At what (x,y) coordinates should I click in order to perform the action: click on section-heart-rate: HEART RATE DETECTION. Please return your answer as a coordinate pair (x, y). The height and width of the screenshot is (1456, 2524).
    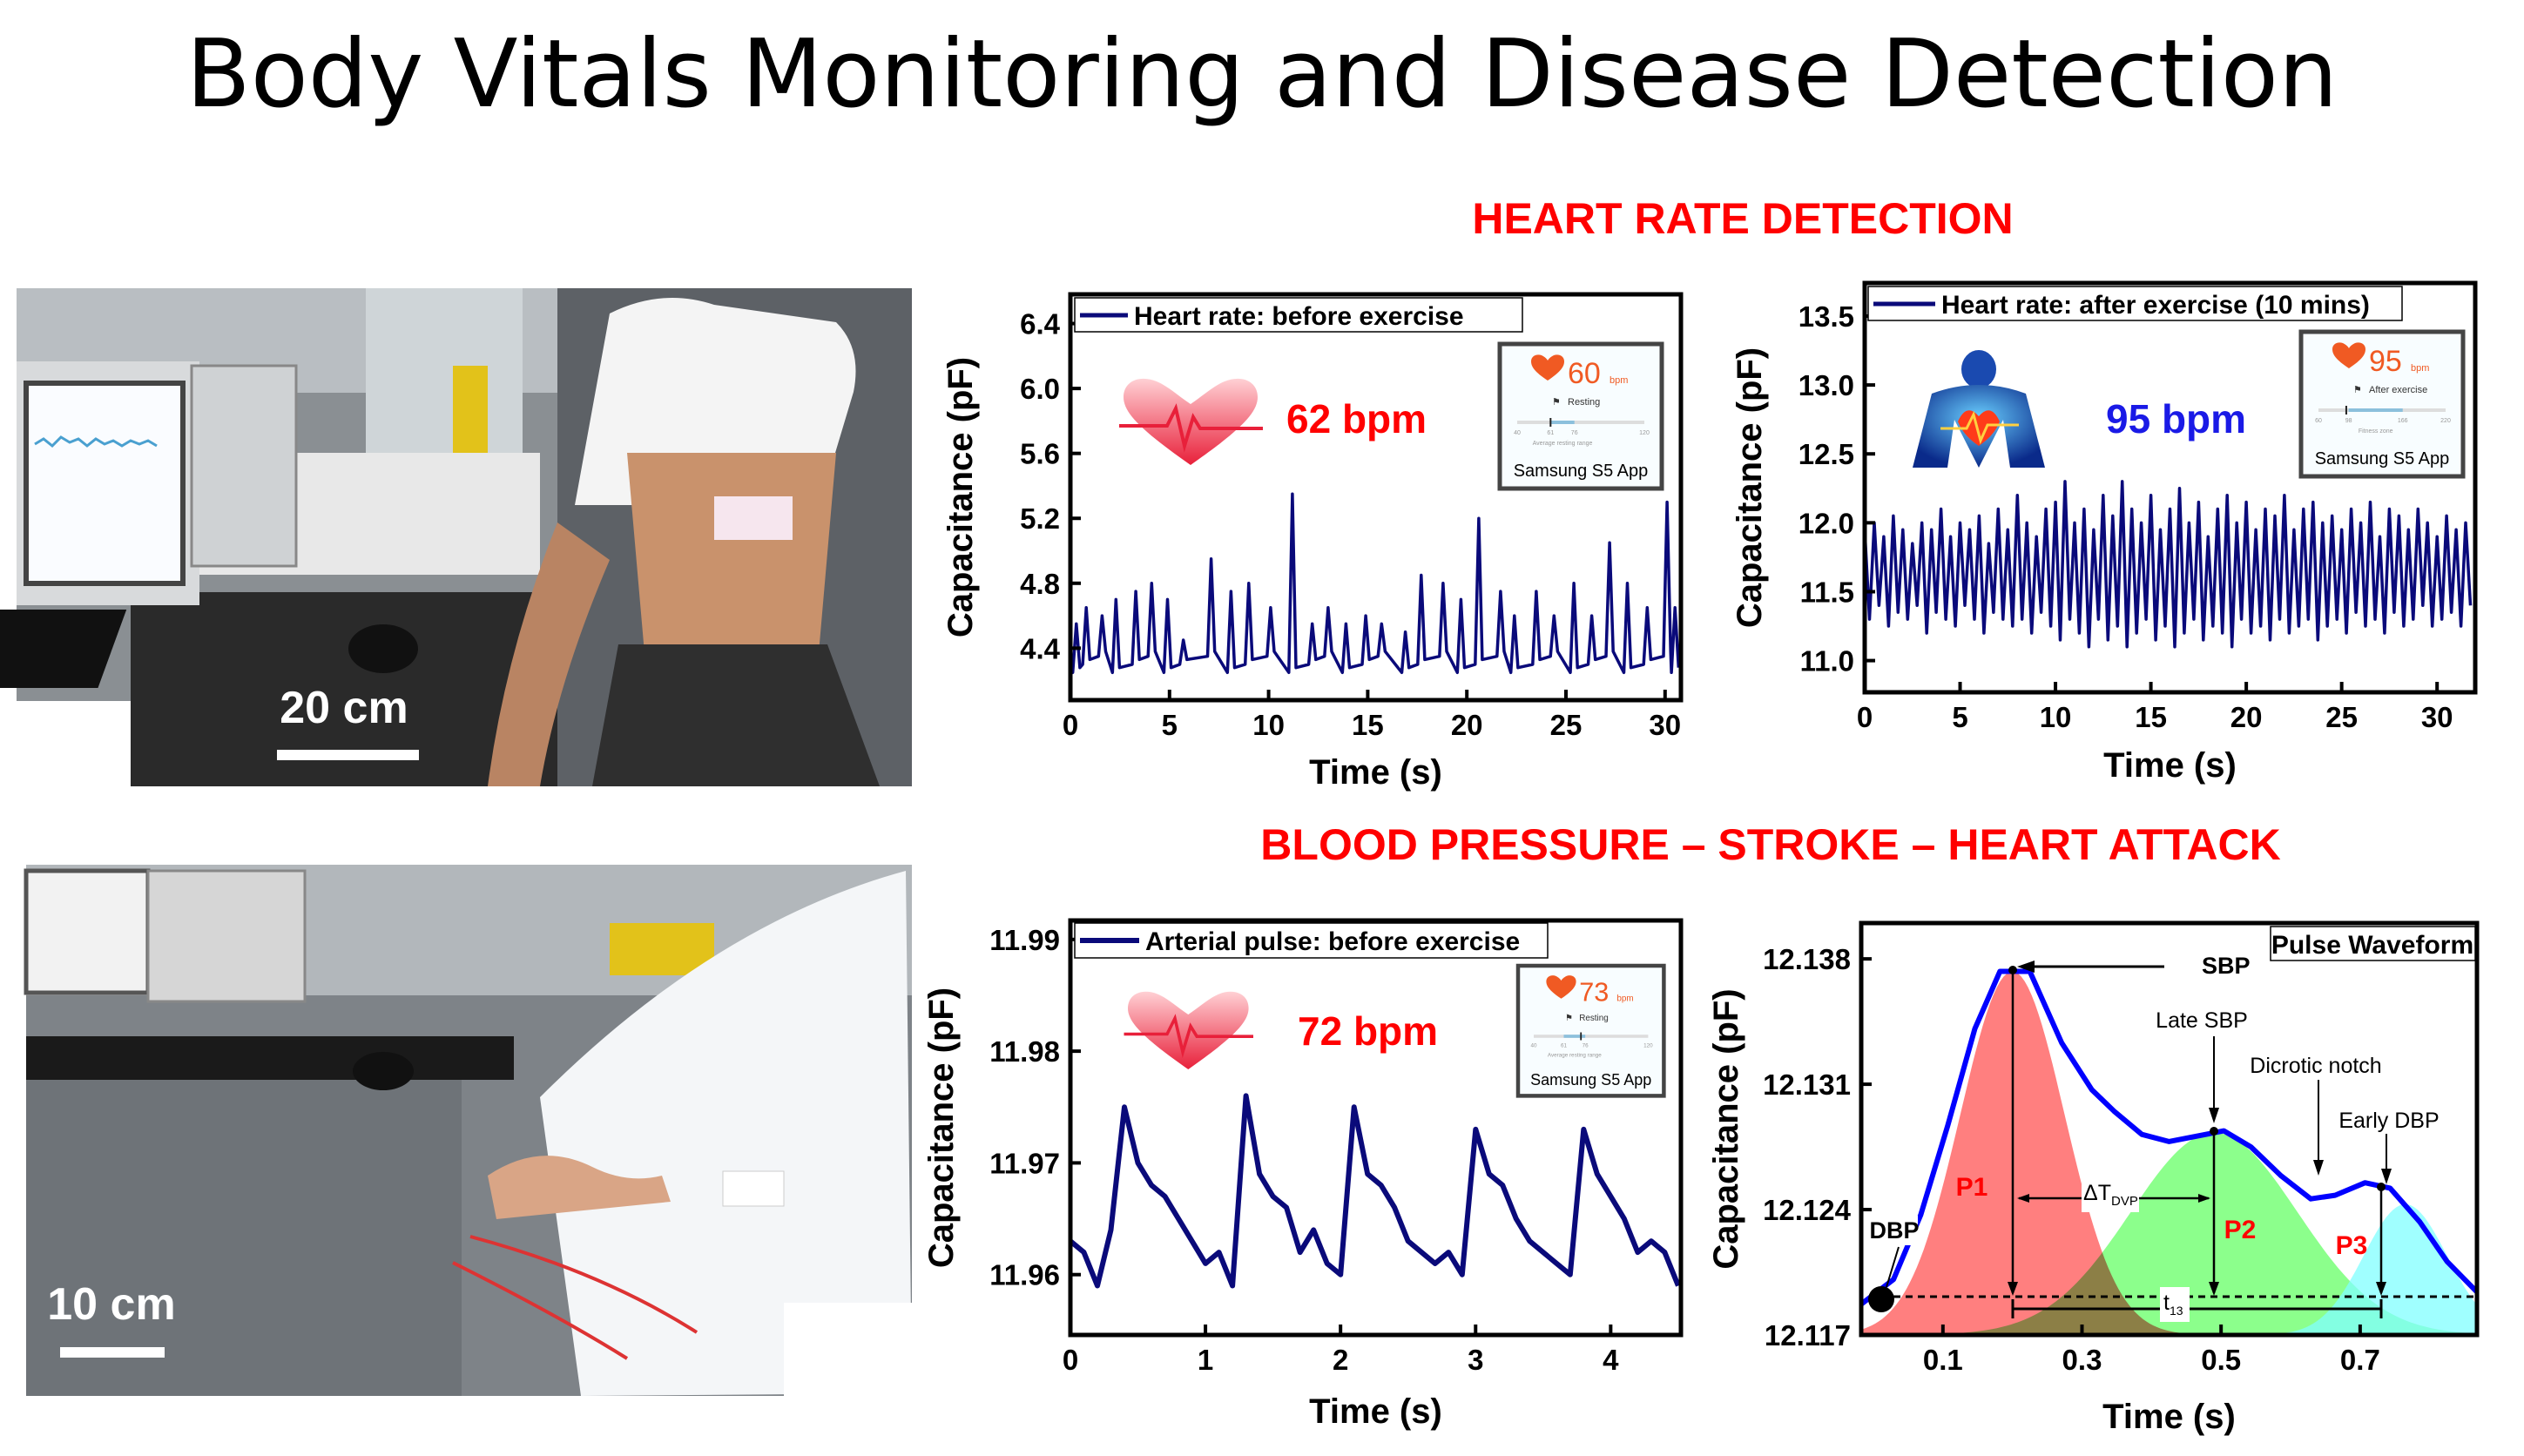
    Looking at the image, I should click on (1742, 218).